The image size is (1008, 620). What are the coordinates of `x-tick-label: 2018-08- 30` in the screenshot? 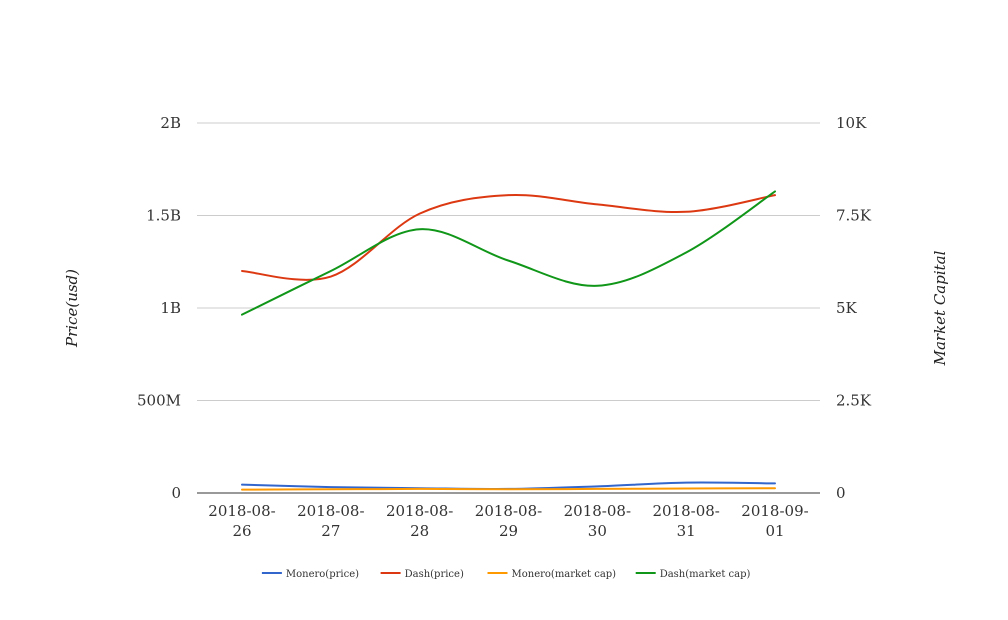 It's located at (597, 521).